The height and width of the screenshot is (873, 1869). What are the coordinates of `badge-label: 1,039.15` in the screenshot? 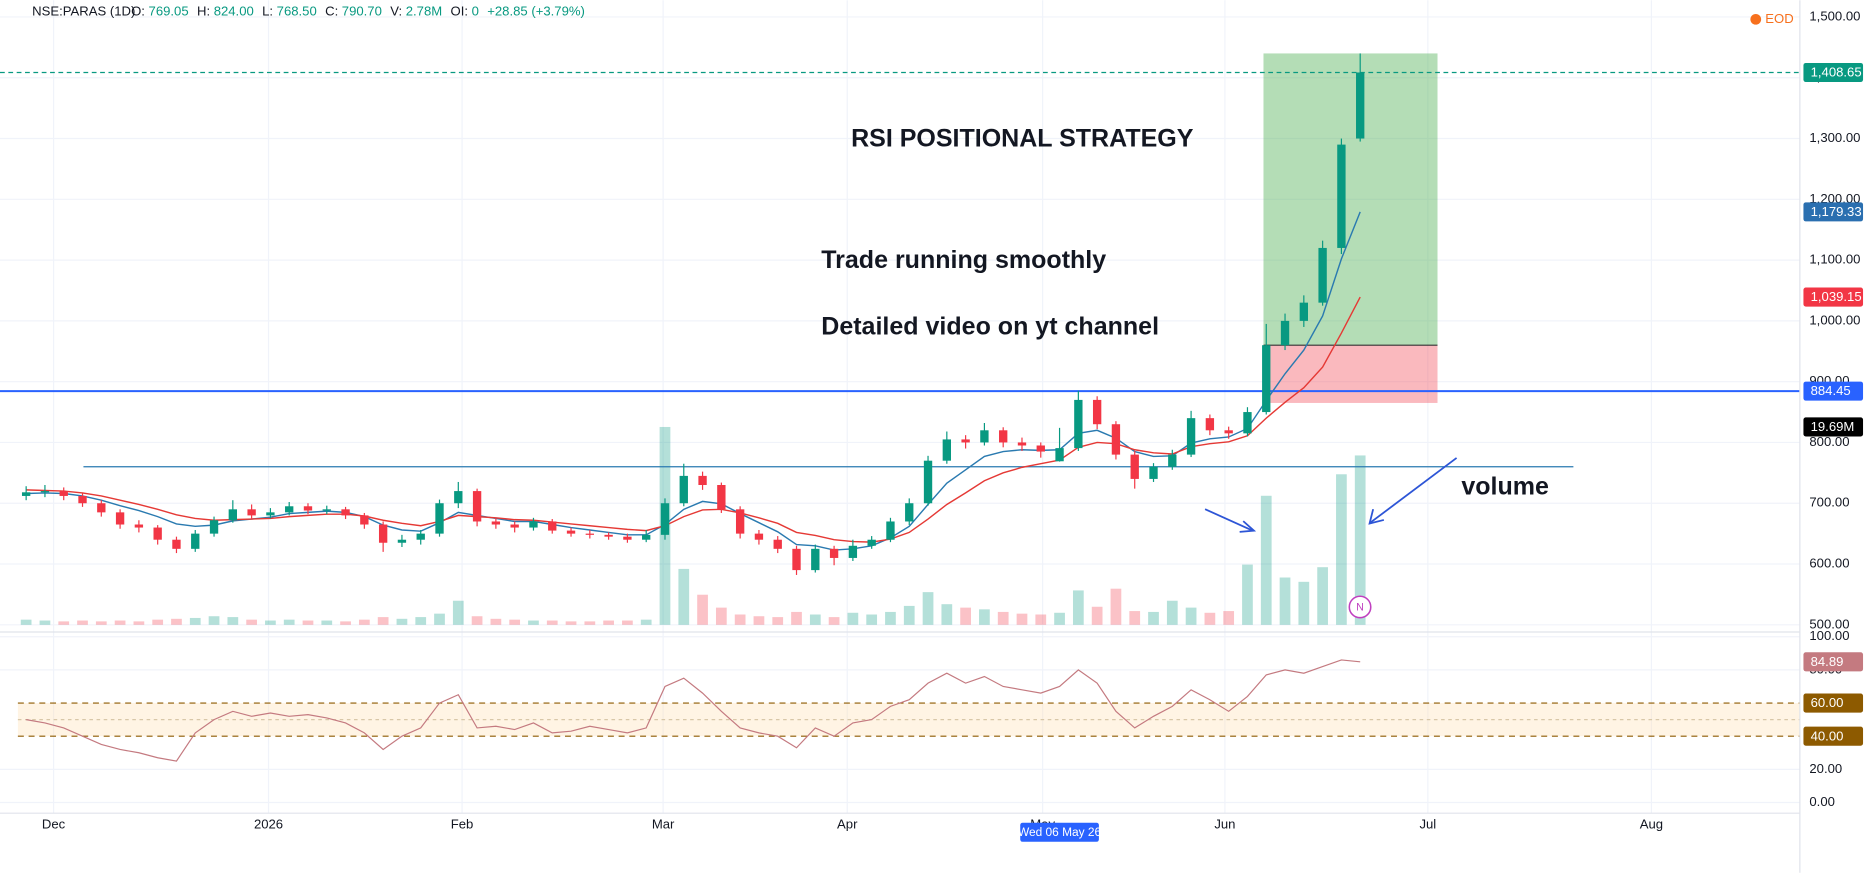 It's located at (1836, 296).